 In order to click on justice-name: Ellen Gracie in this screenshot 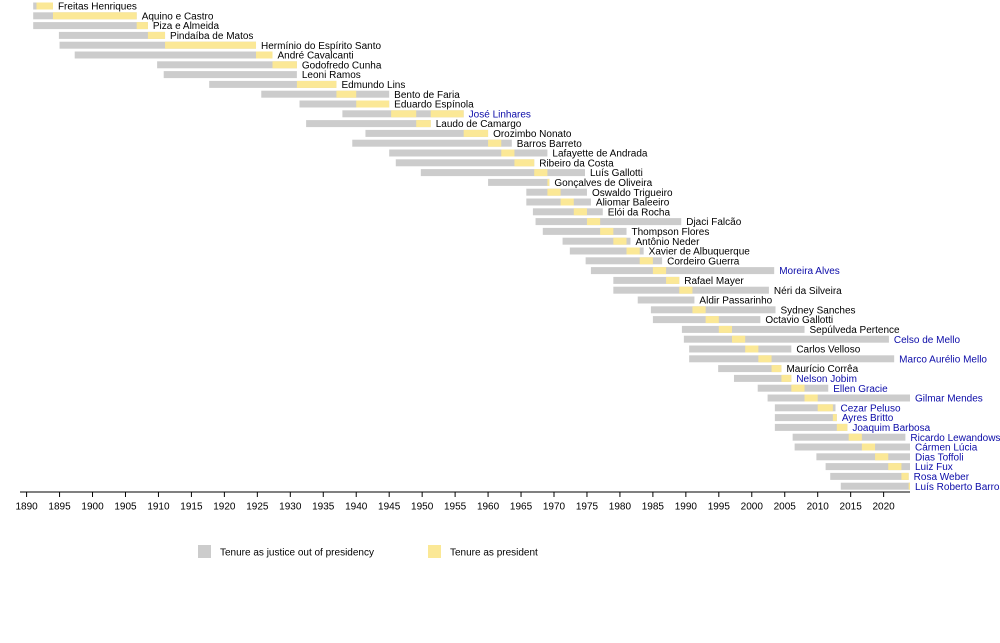, I will do `click(860, 389)`.